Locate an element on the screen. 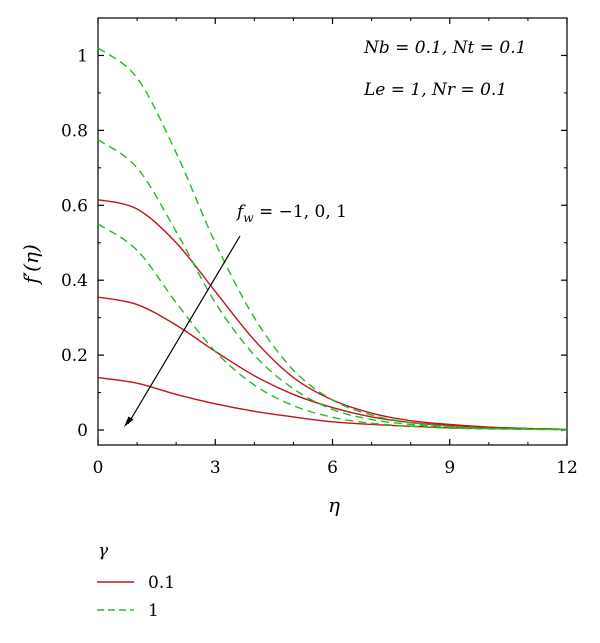  y-tick-label: 0.8 is located at coordinates (74, 131).